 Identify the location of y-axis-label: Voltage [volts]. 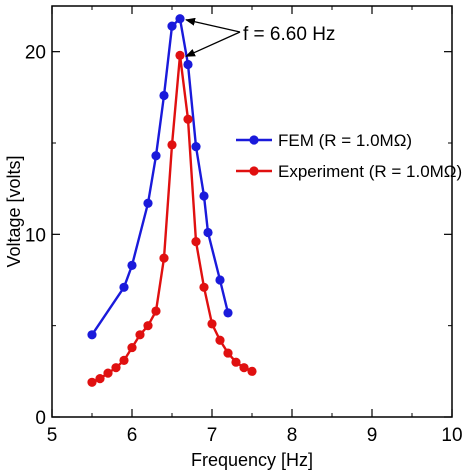
(14, 211).